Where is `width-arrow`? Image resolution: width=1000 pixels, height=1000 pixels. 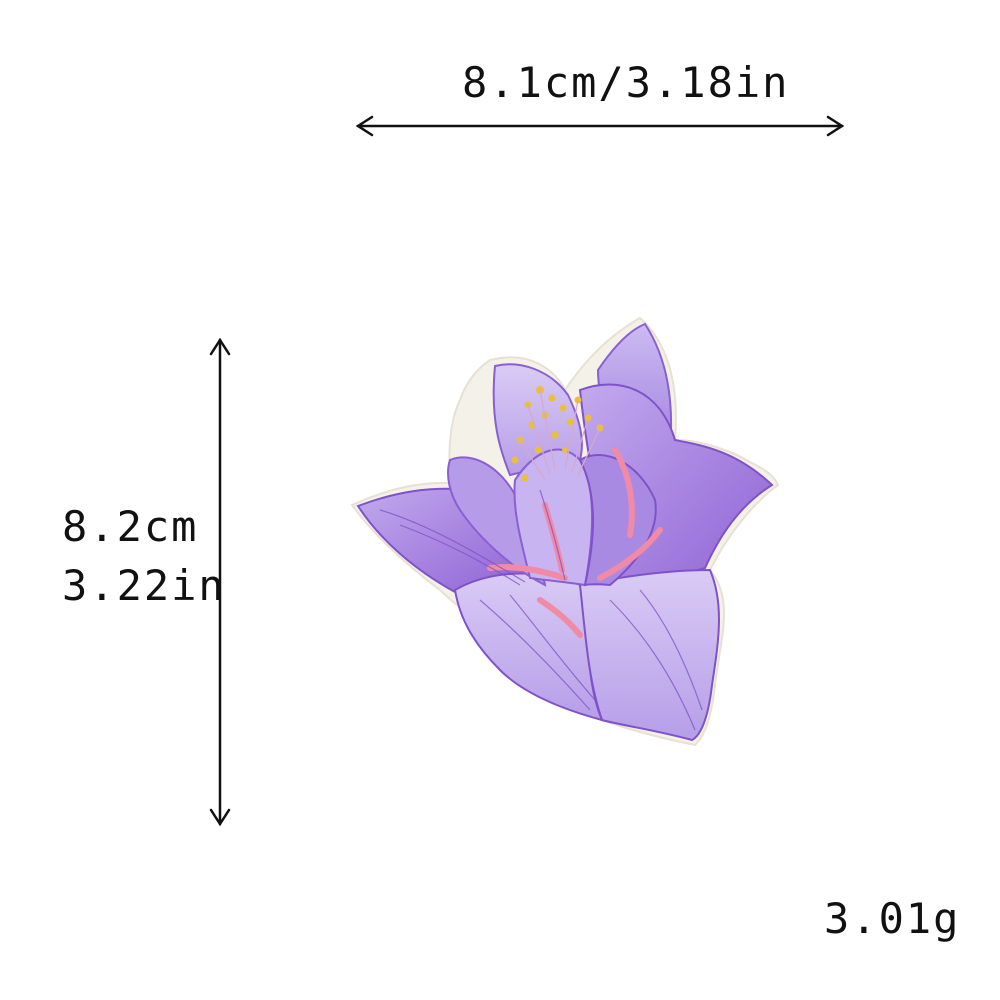 width-arrow is located at coordinates (600, 126).